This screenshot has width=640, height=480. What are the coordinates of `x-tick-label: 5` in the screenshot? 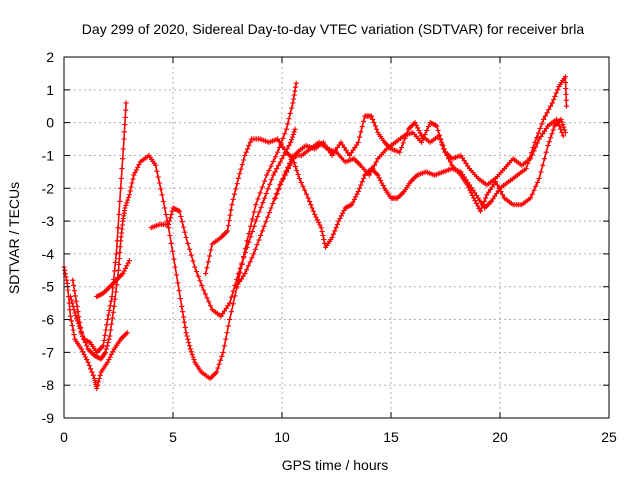 It's located at (173, 437).